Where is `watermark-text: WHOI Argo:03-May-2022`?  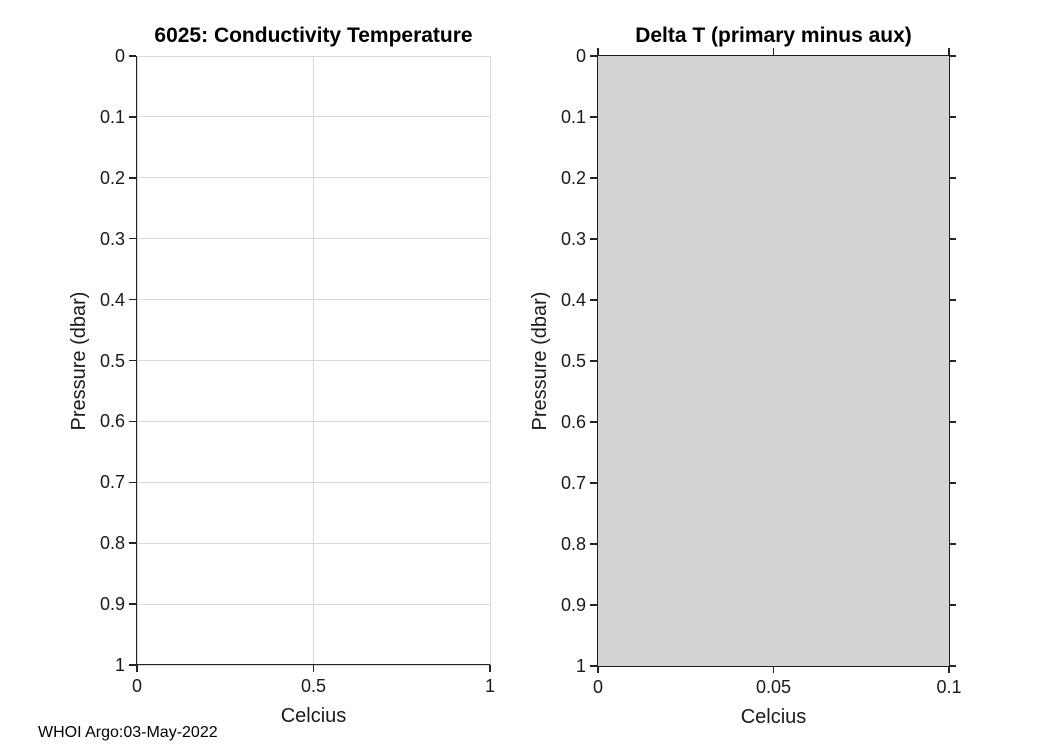 watermark-text: WHOI Argo:03-May-2022 is located at coordinates (128, 732).